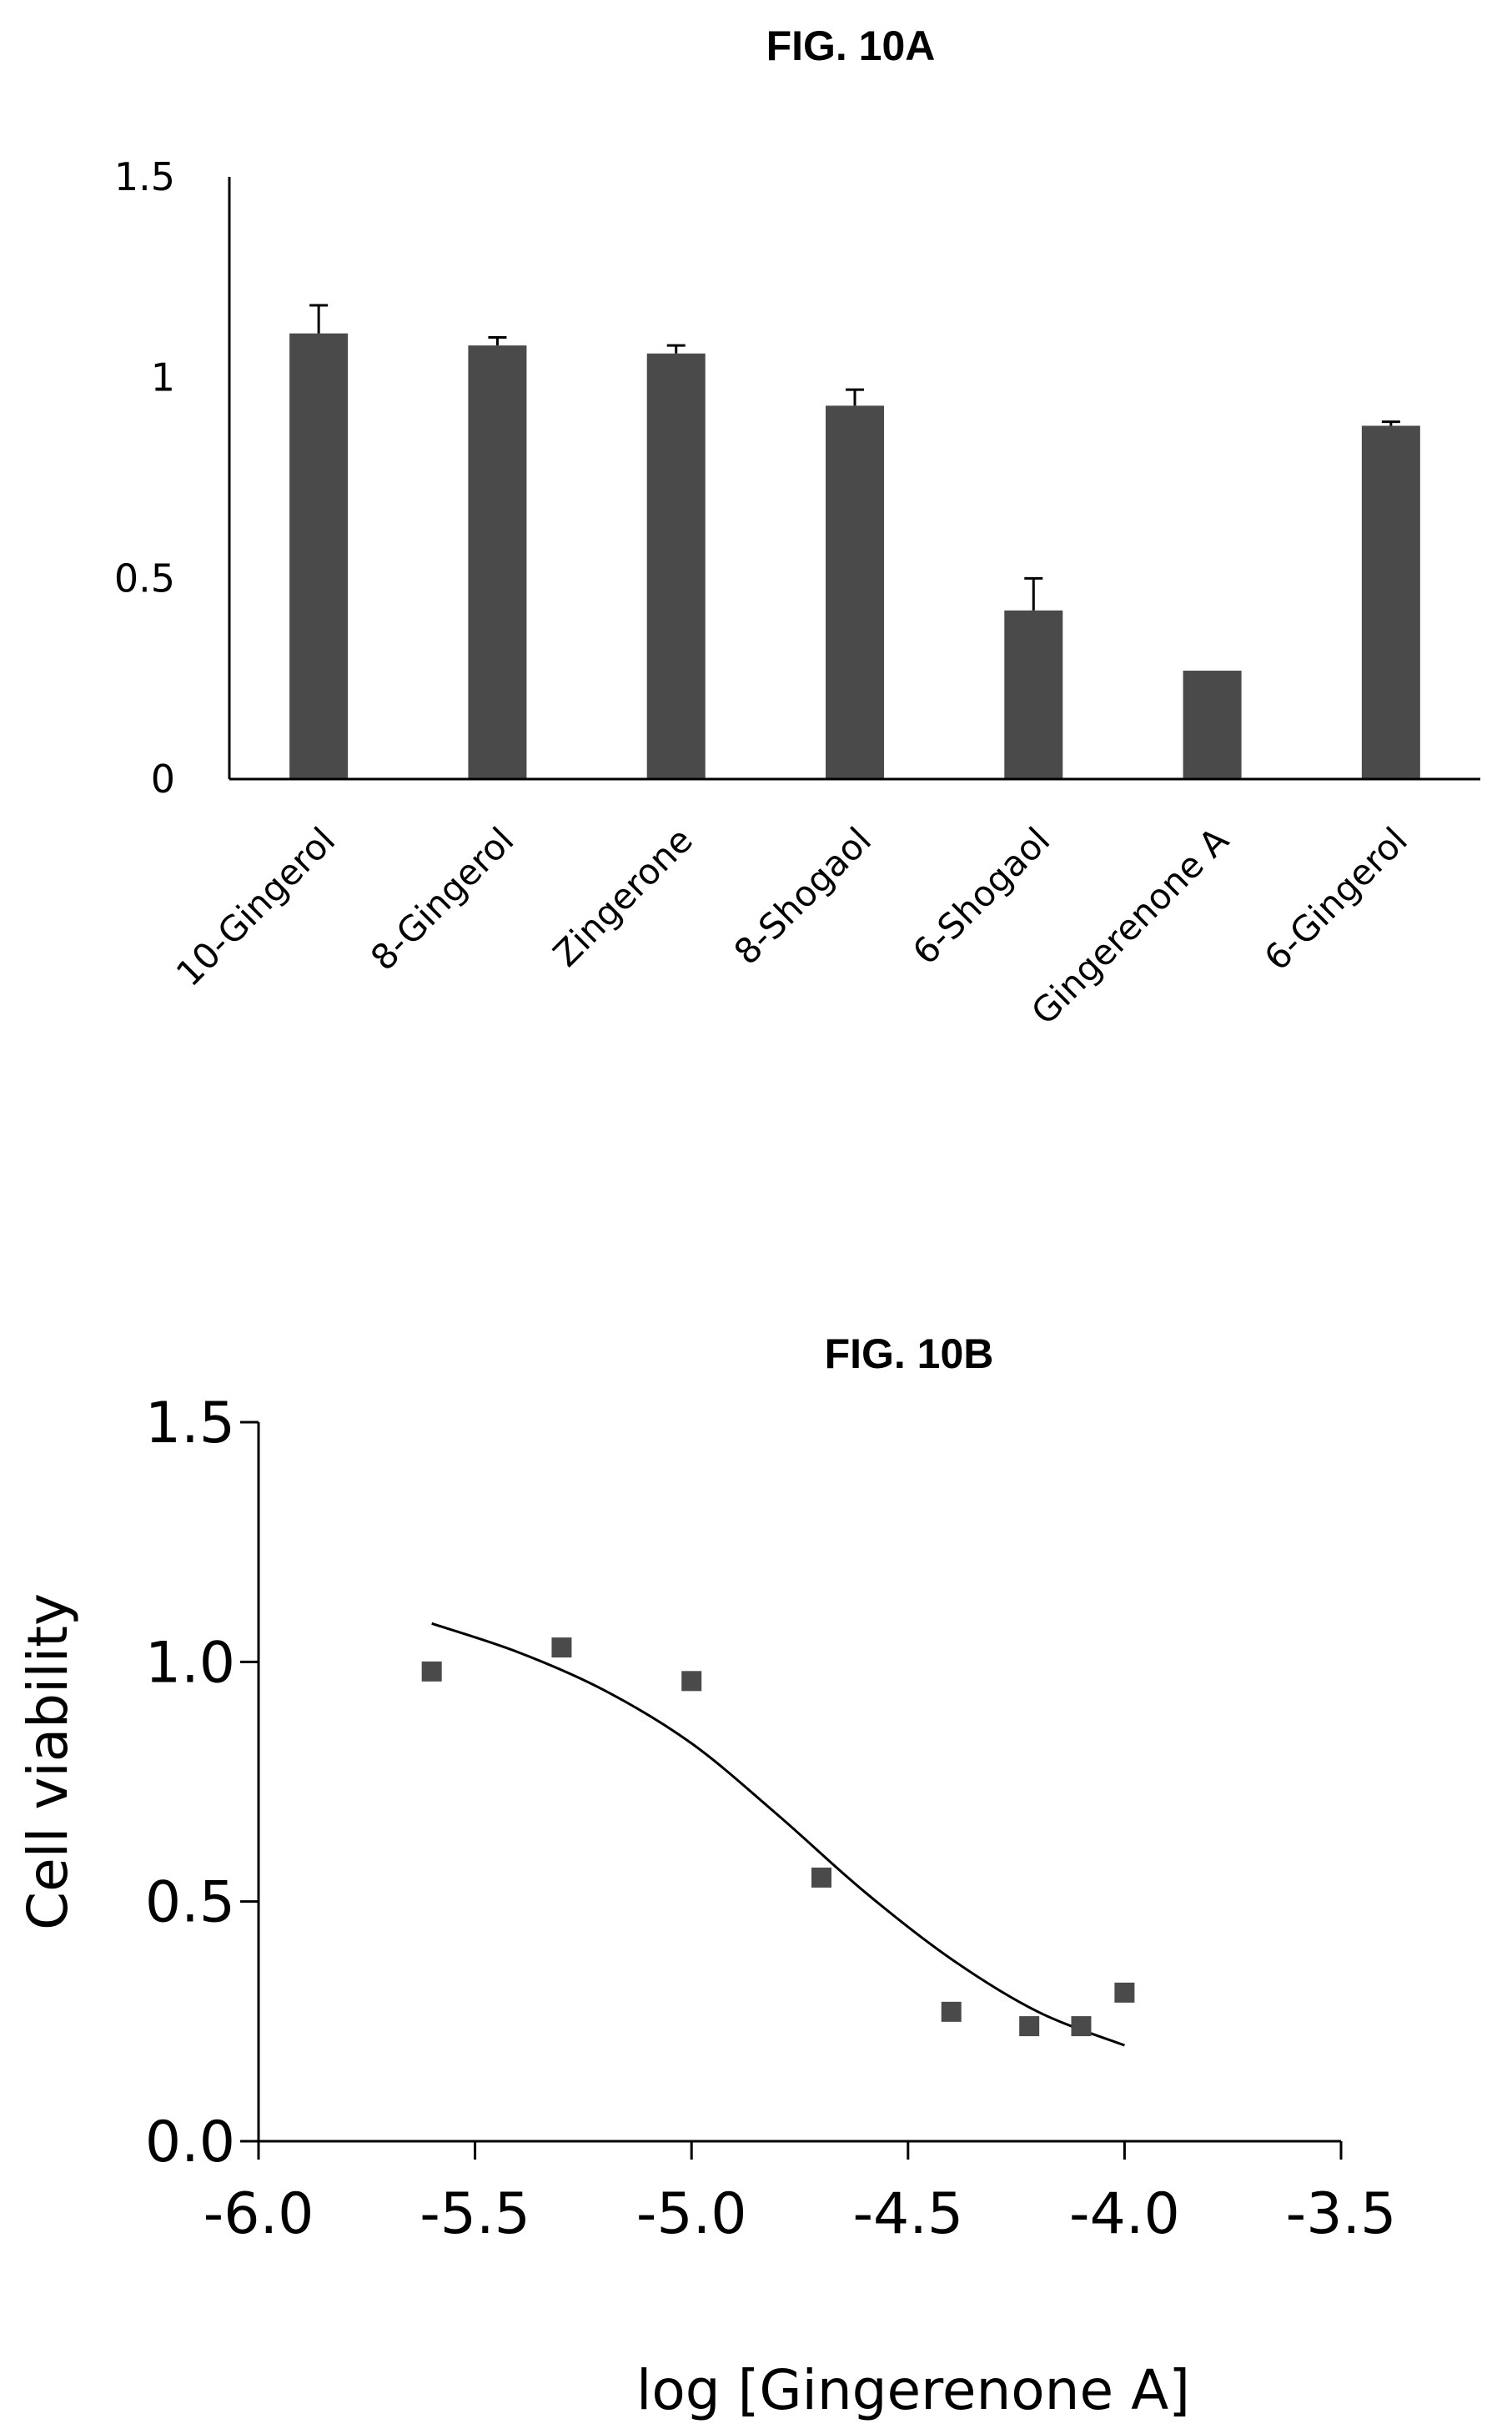  What do you see at coordinates (145, 176) in the screenshot?
I see `chart-a-y-tick-label: 1.5` at bounding box center [145, 176].